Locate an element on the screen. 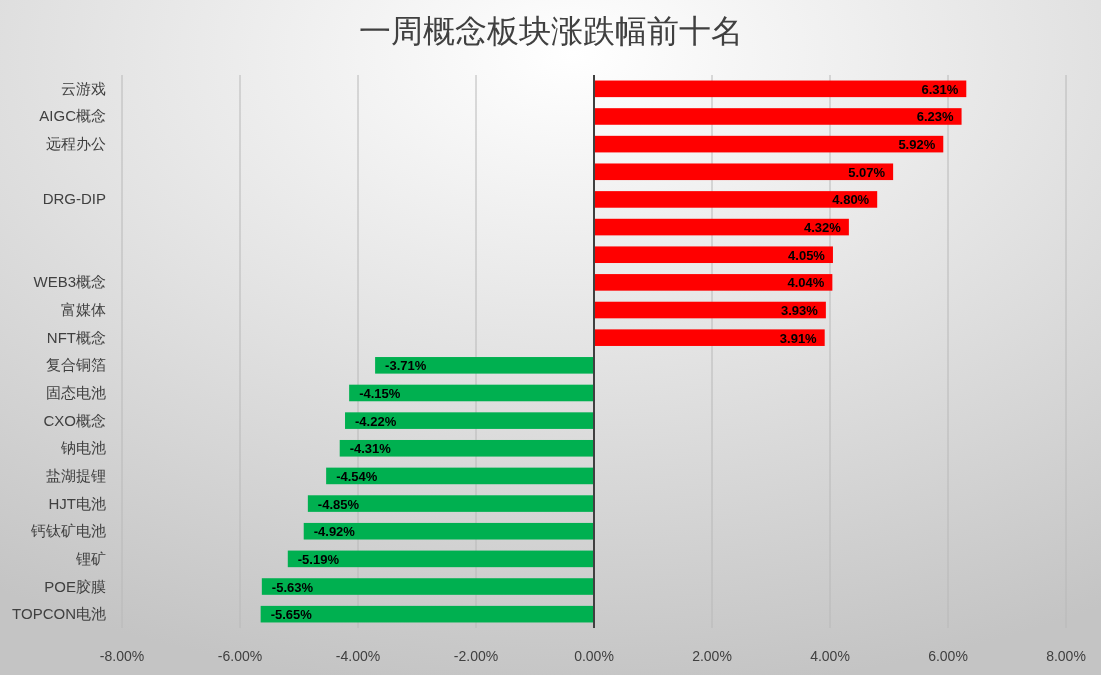 The height and width of the screenshot is (675, 1101). data-label: 4.80% is located at coordinates (851, 200).